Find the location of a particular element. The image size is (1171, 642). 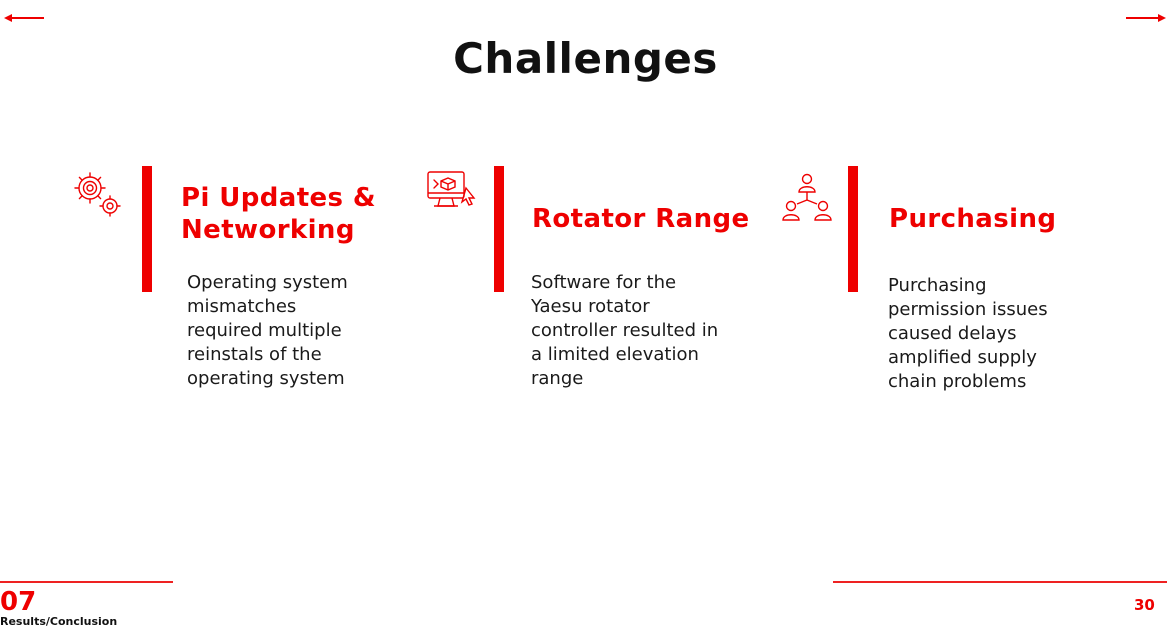

body-line: mismatches is located at coordinates (242, 306).